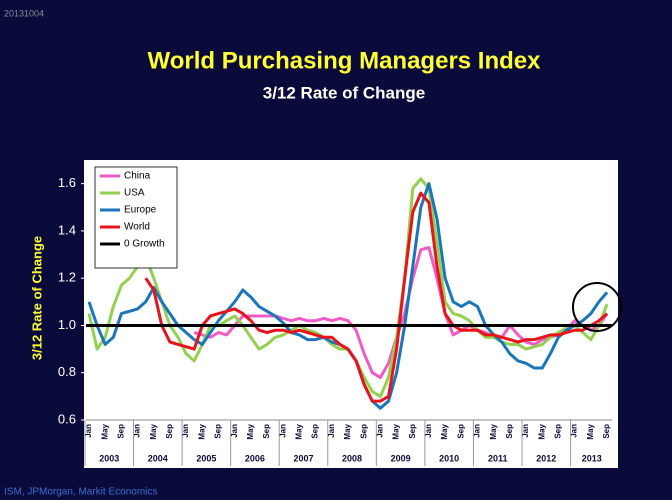 The width and height of the screenshot is (672, 500). I want to click on year-label: 2008, so click(352, 458).